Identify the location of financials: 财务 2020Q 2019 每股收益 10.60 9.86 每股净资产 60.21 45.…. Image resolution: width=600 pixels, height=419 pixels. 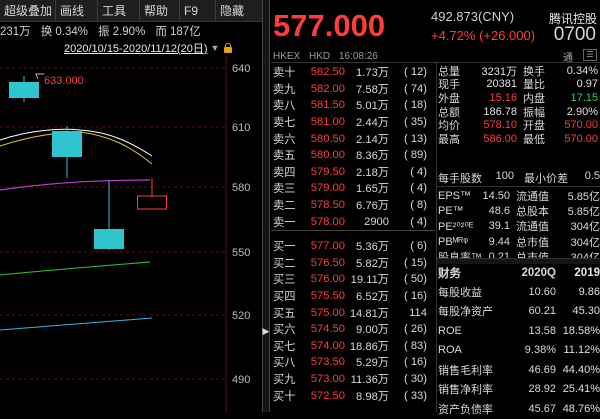
(519, 341).